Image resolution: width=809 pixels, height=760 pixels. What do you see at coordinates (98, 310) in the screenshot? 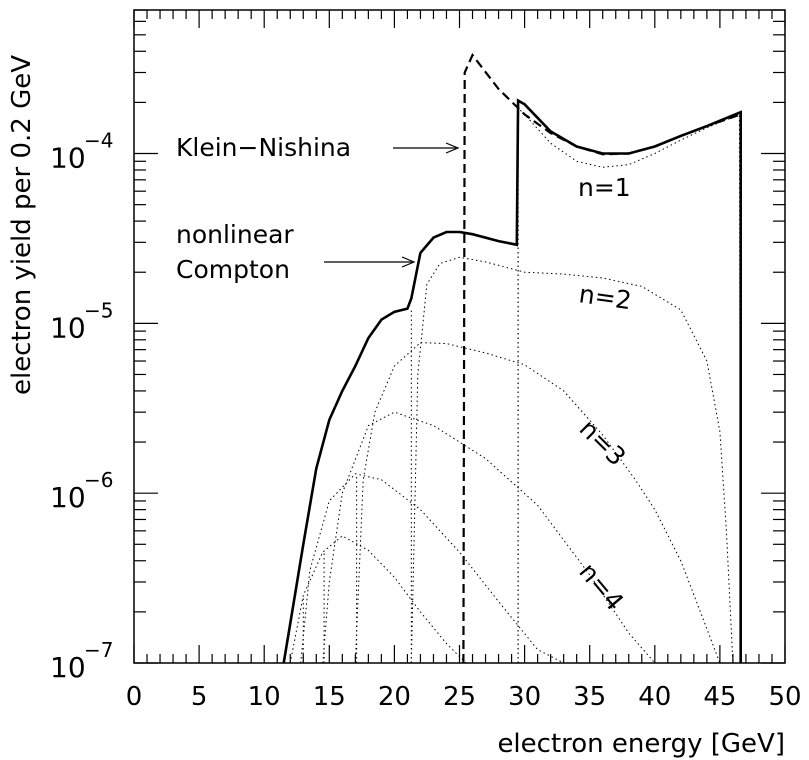
I see `y-tick-exponent: −5` at bounding box center [98, 310].